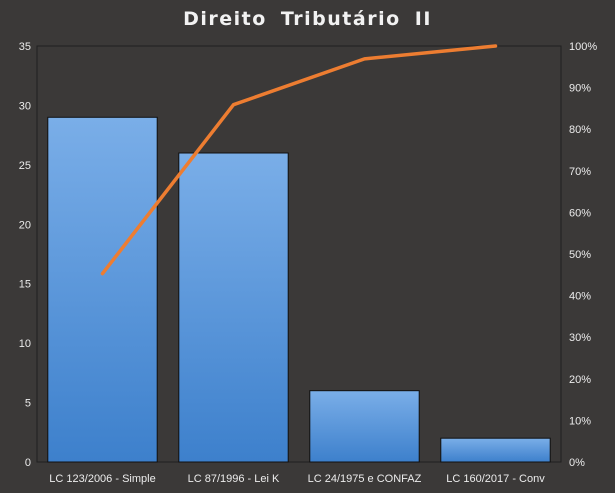  What do you see at coordinates (580, 297) in the screenshot?
I see `right-tick-label: 40%` at bounding box center [580, 297].